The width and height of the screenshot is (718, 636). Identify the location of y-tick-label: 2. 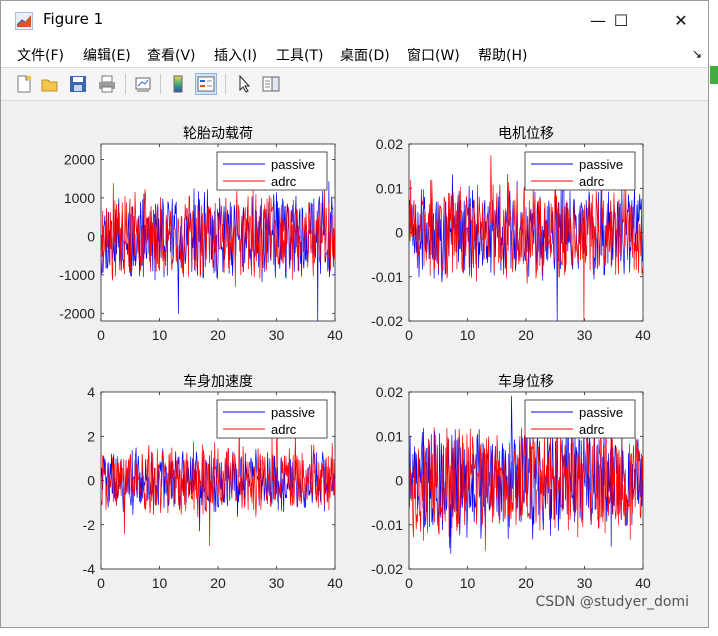
(91, 436).